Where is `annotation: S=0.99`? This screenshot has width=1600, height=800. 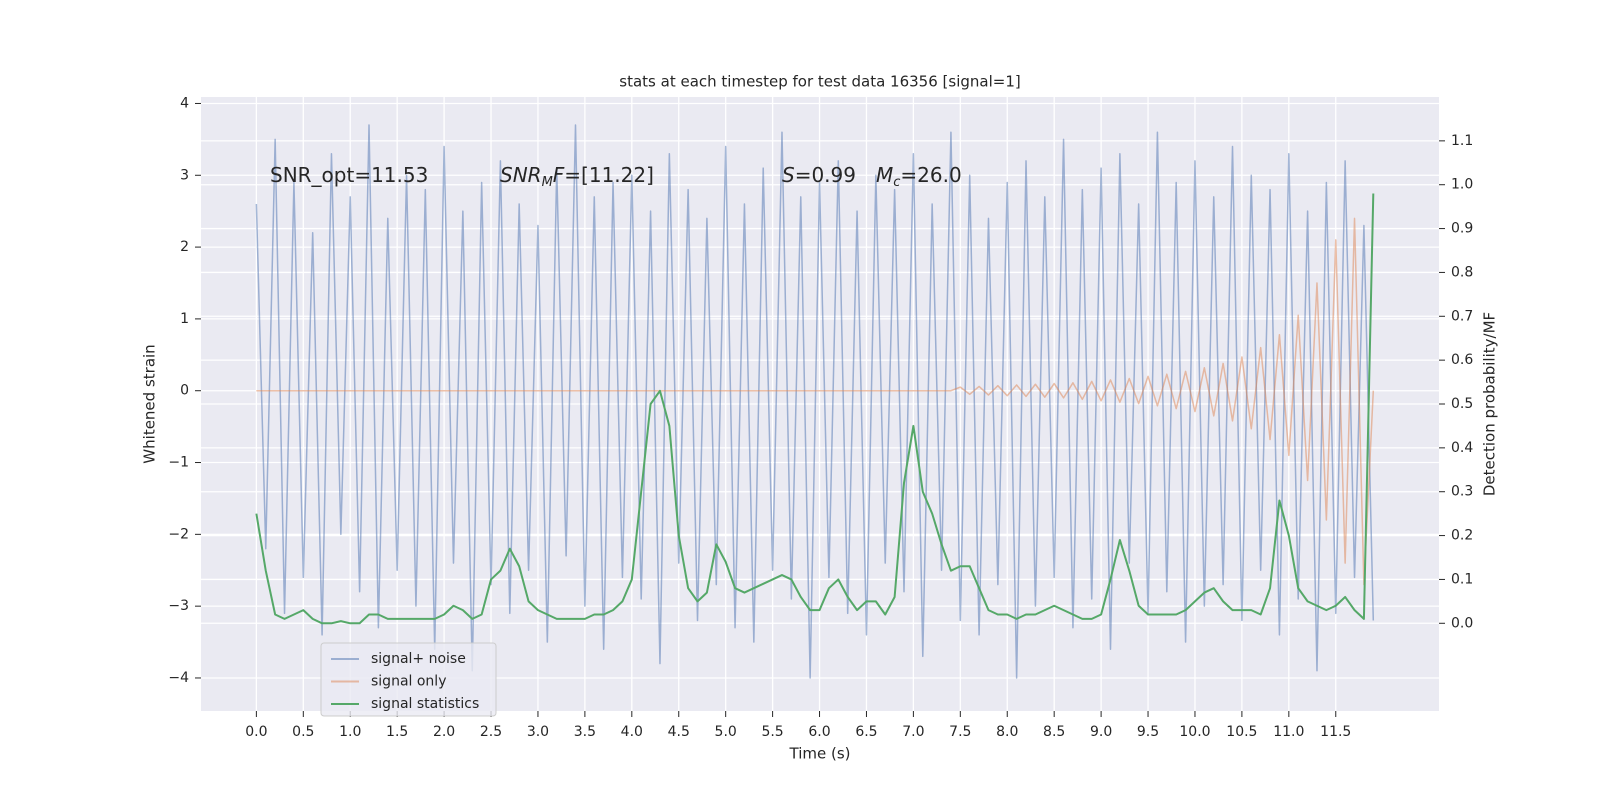
annotation: S=0.99 is located at coordinates (819, 175).